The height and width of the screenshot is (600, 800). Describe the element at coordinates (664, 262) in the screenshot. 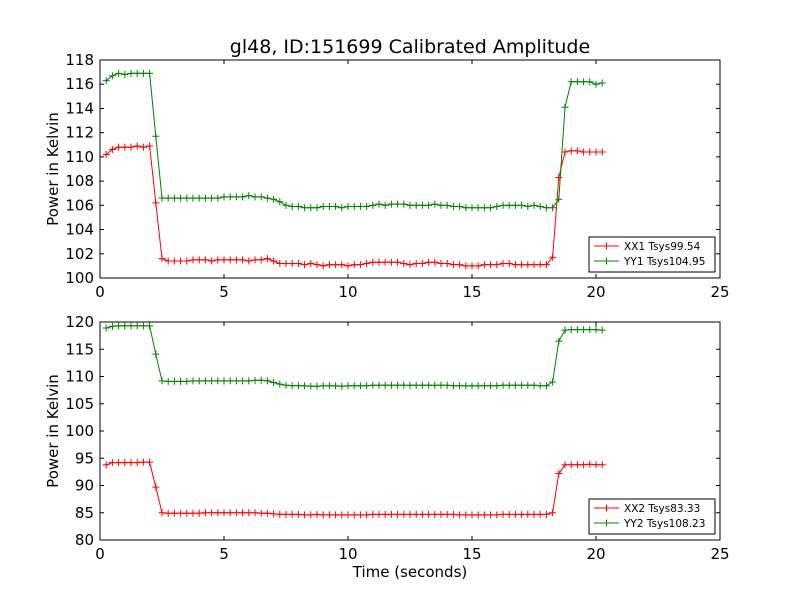

I see `legend-label: YY1 Tsys104.95` at that location.